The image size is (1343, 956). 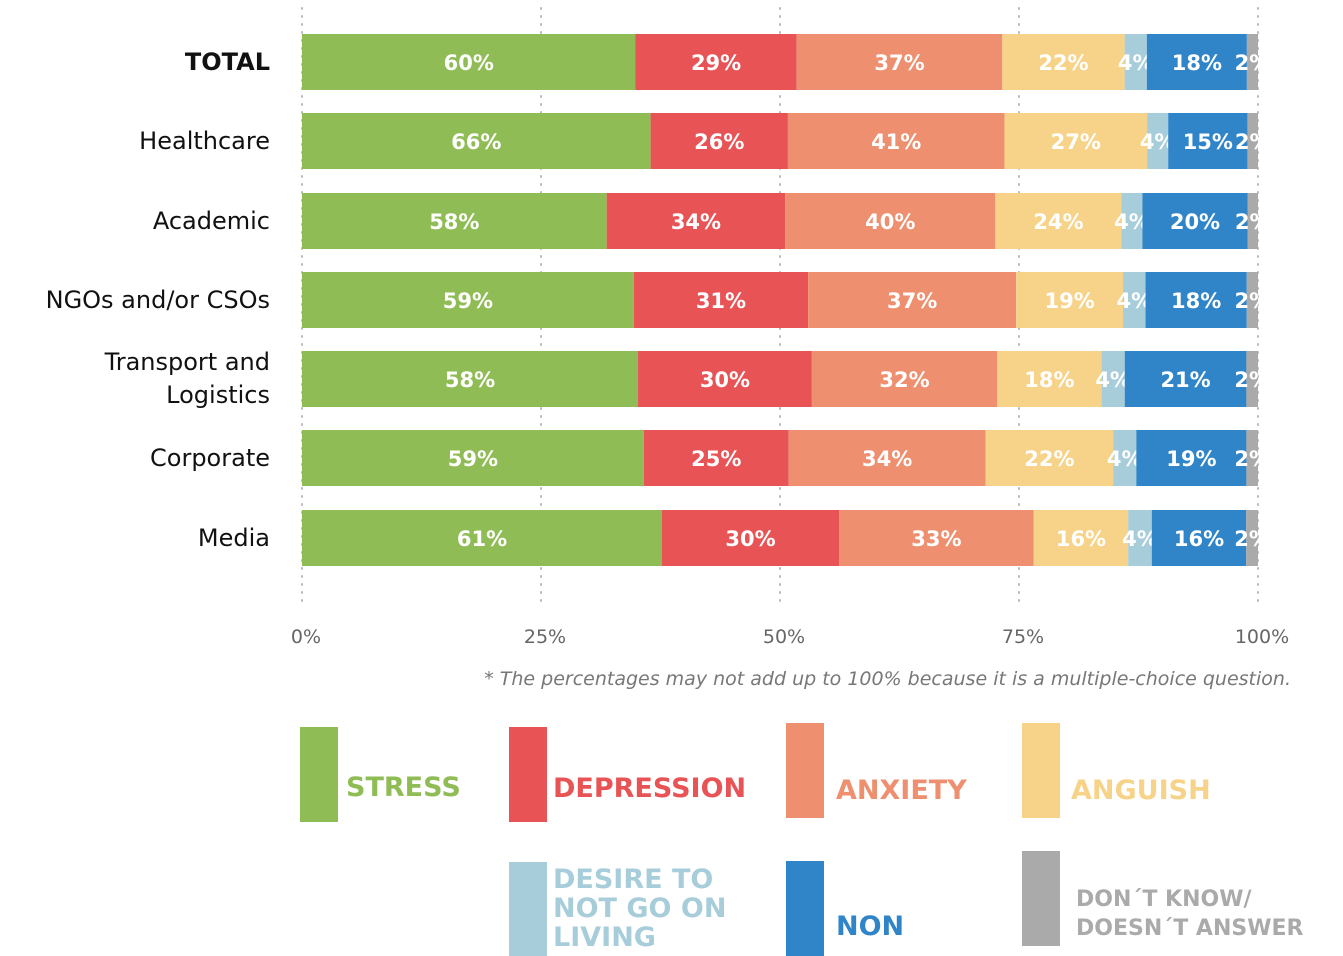 I want to click on value-label: 26%, so click(x=719, y=142).